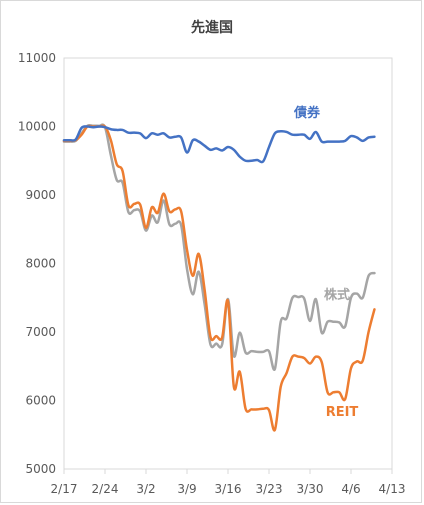 This screenshot has width=424, height=505. Describe the element at coordinates (40, 401) in the screenshot. I see `y-tick-label: 6000` at that location.